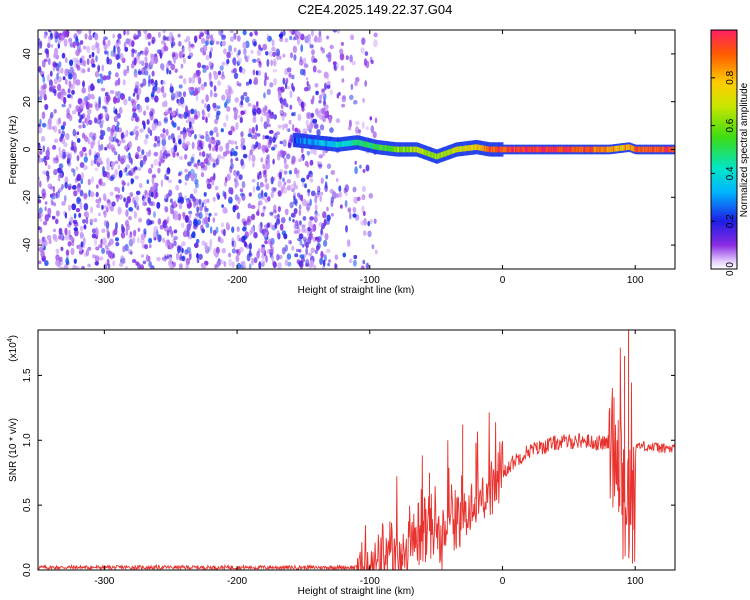  What do you see at coordinates (13, 150) in the screenshot?
I see `spectrogram-y-label: Frequency (Hz)` at bounding box center [13, 150].